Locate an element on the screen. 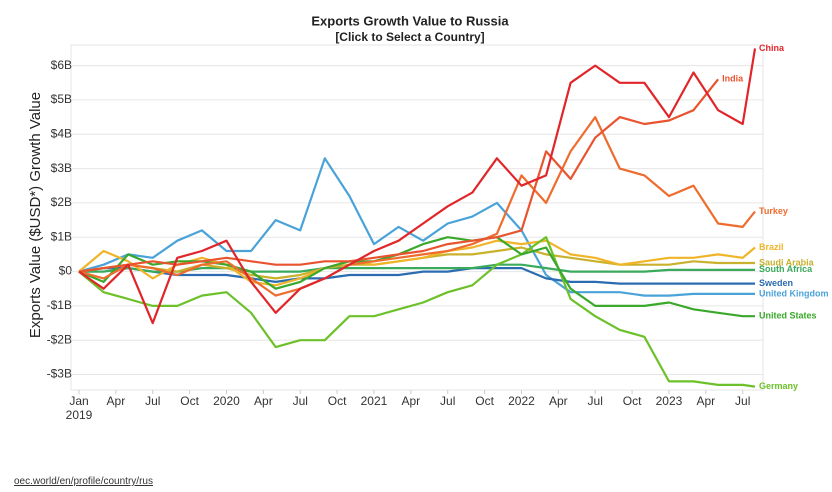 The width and height of the screenshot is (832, 492). series-end-label: India is located at coordinates (733, 79).